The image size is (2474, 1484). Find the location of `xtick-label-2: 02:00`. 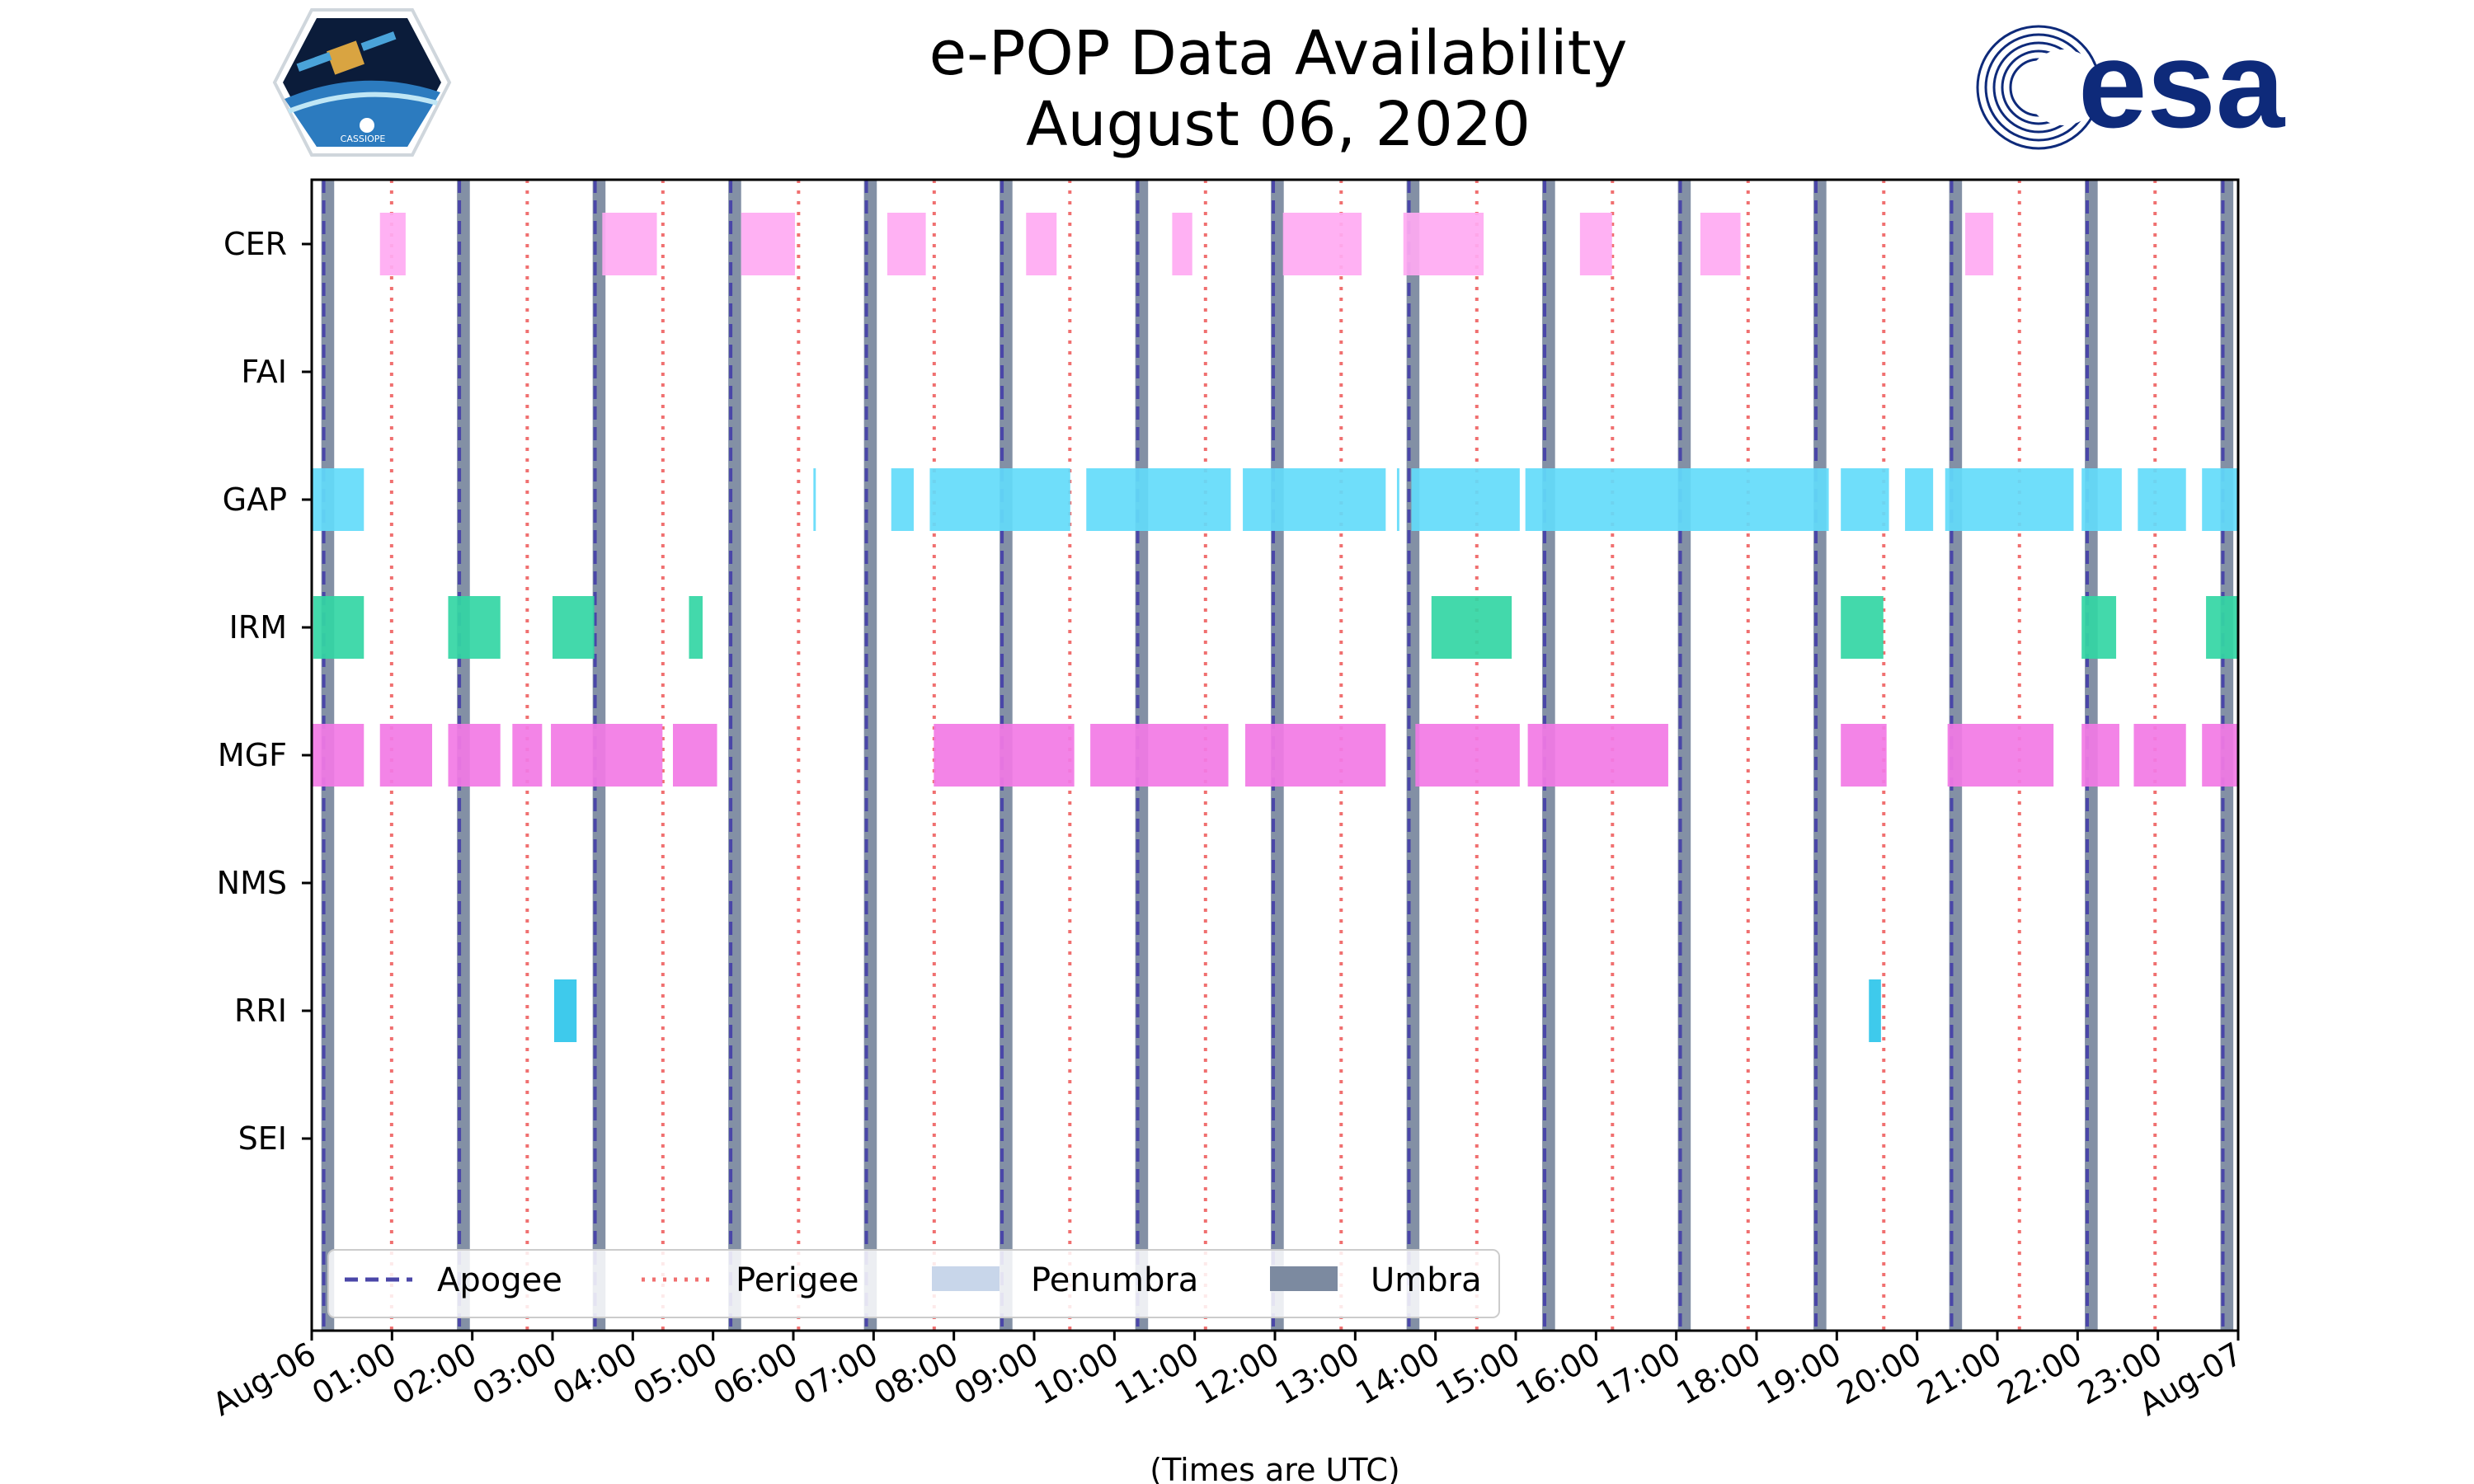

xtick-label-2: 02:00 is located at coordinates (434, 1374).